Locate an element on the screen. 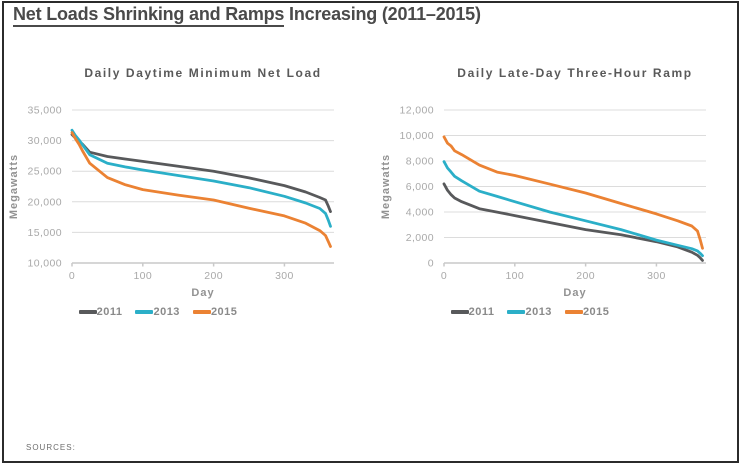 The width and height of the screenshot is (745, 463). sources-label: SOURCES: is located at coordinates (51, 447).